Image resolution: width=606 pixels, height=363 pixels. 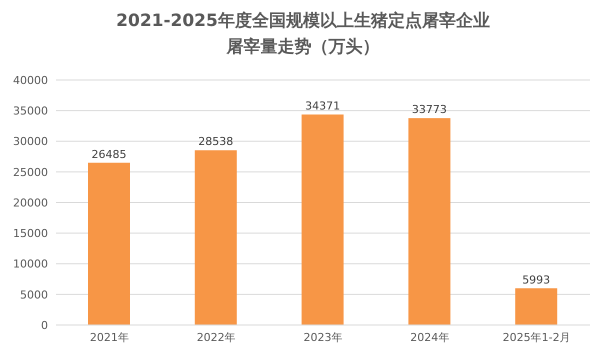 What do you see at coordinates (429, 109) in the screenshot?
I see `data-label: 33773` at bounding box center [429, 109].